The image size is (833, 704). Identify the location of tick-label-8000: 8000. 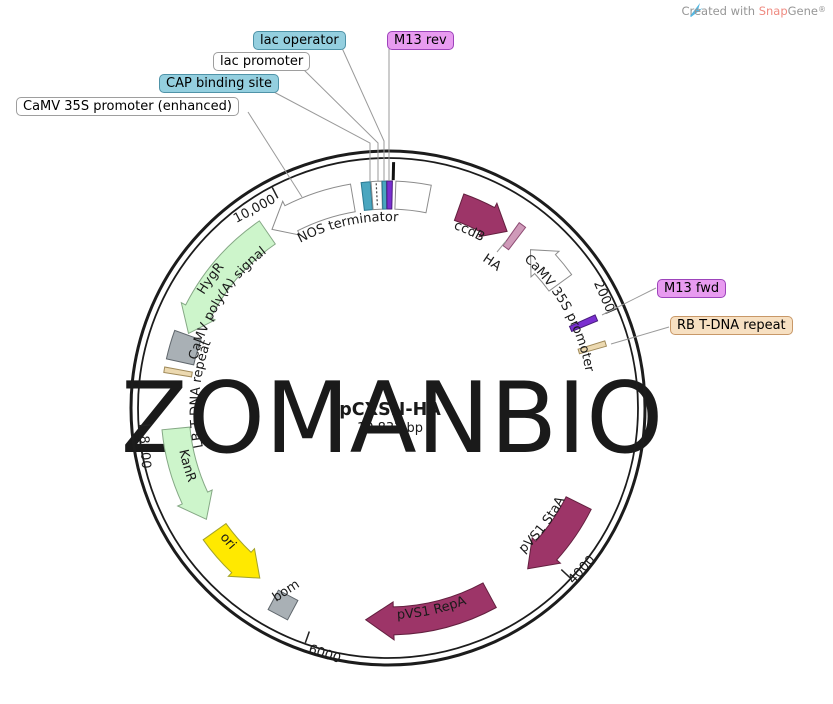
(144, 452).